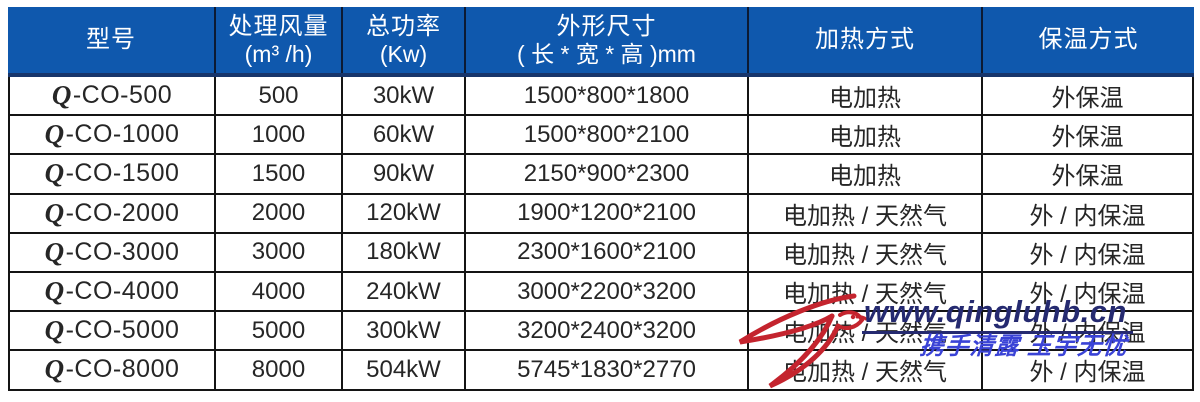 This screenshot has width=1200, height=402. Describe the element at coordinates (607, 252) in the screenshot. I see `cell-dimensions: 2300*1600*2100` at that location.